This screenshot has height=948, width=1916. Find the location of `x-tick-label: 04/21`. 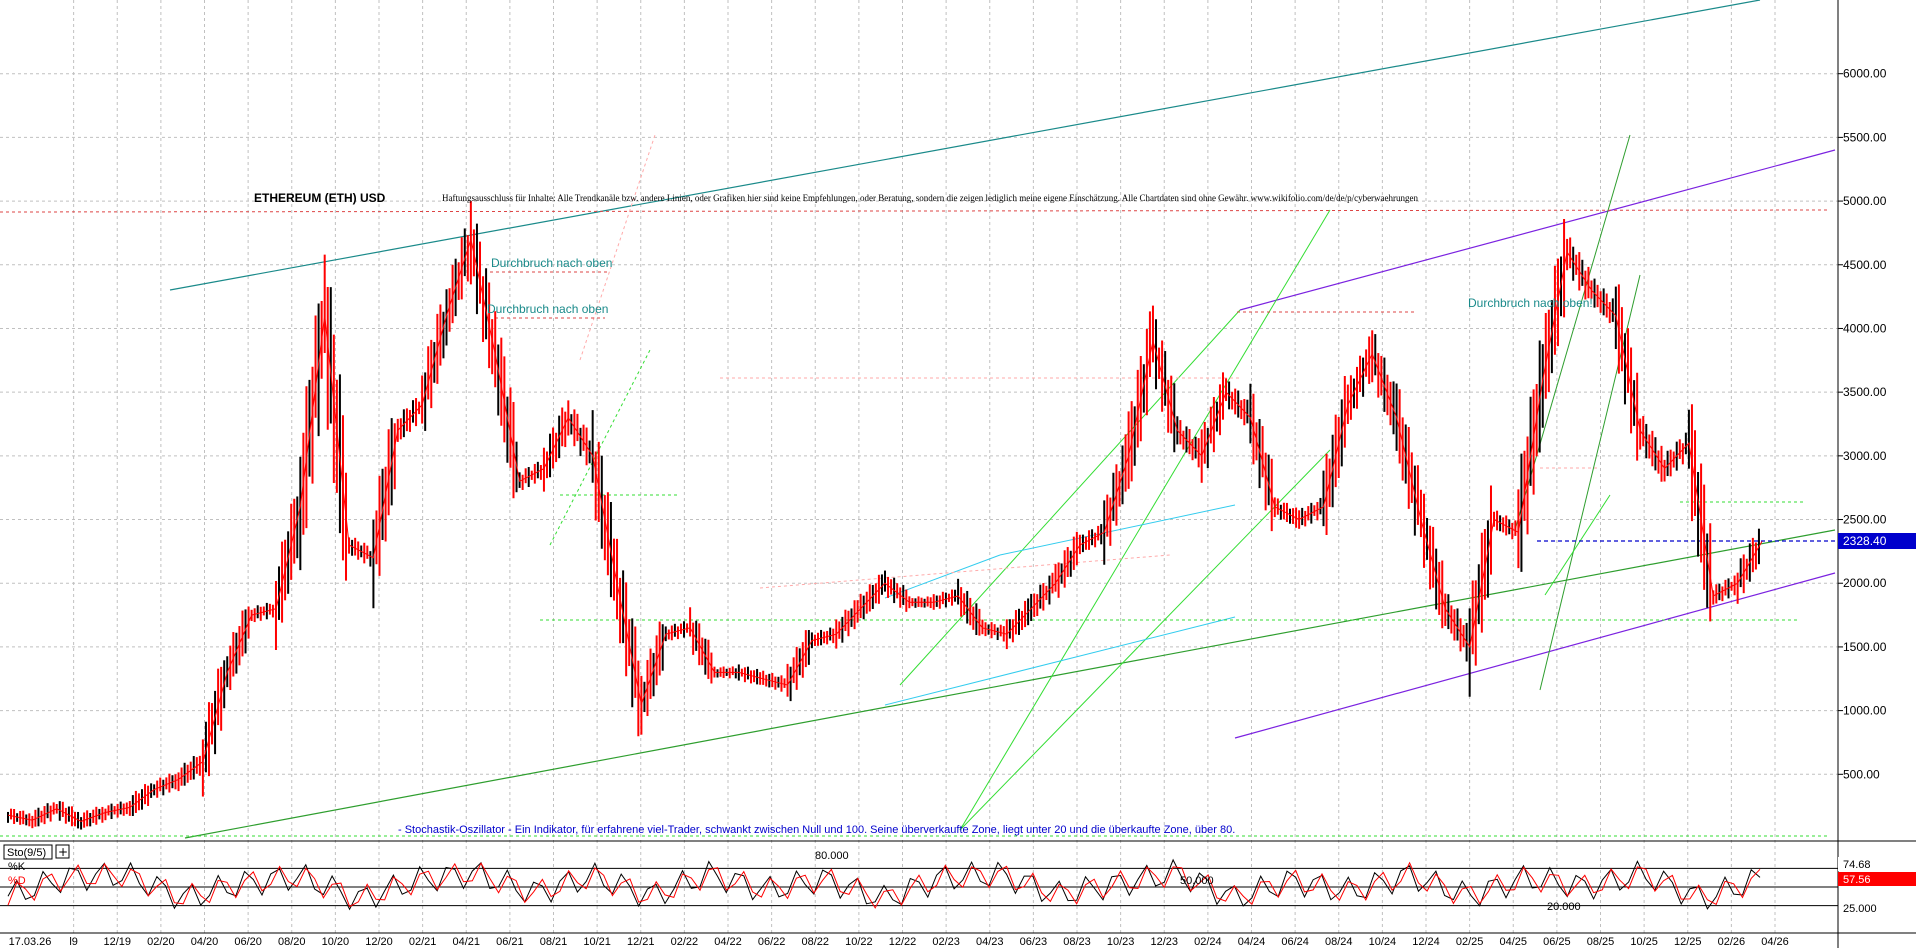

x-tick-label: 04/21 is located at coordinates (466, 942).